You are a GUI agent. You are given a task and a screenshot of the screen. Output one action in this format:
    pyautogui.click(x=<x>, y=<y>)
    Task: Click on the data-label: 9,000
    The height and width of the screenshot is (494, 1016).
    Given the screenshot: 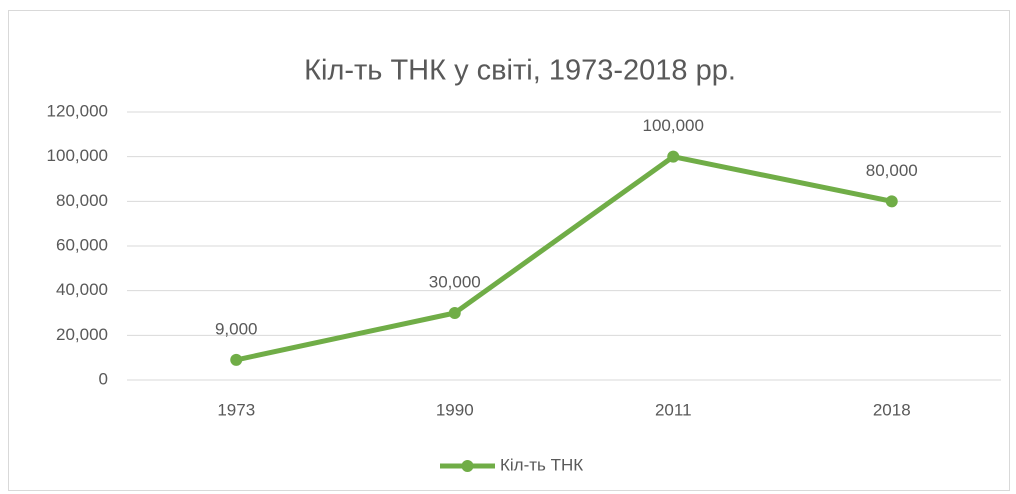 What is the action you would take?
    pyautogui.click(x=236, y=328)
    